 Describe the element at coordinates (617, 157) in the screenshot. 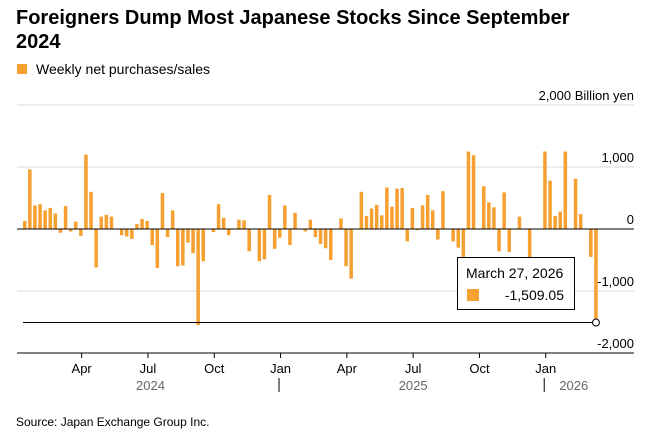

I see `y-tick-label: 1,000` at that location.